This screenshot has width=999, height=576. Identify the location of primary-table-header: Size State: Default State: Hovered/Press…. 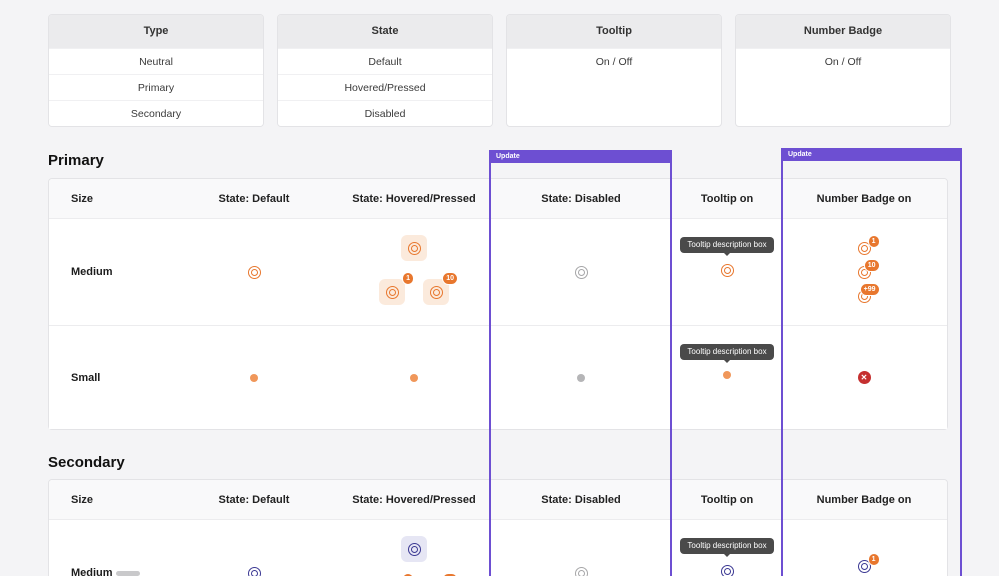
(498, 199).